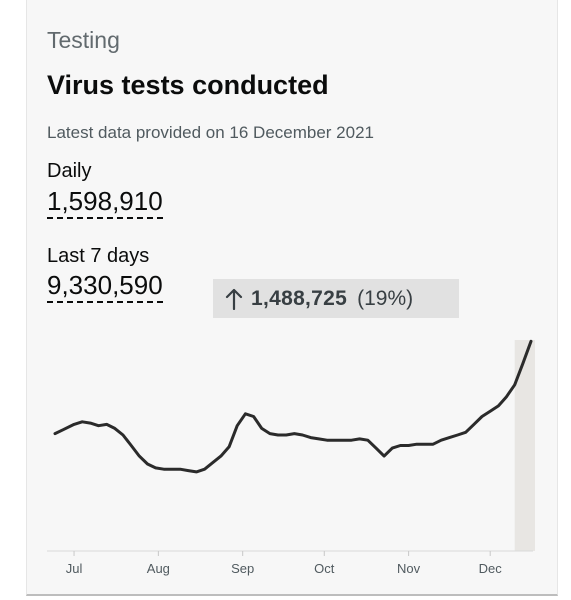 The width and height of the screenshot is (571, 600). I want to click on change-value: 1,488,725, so click(299, 298).